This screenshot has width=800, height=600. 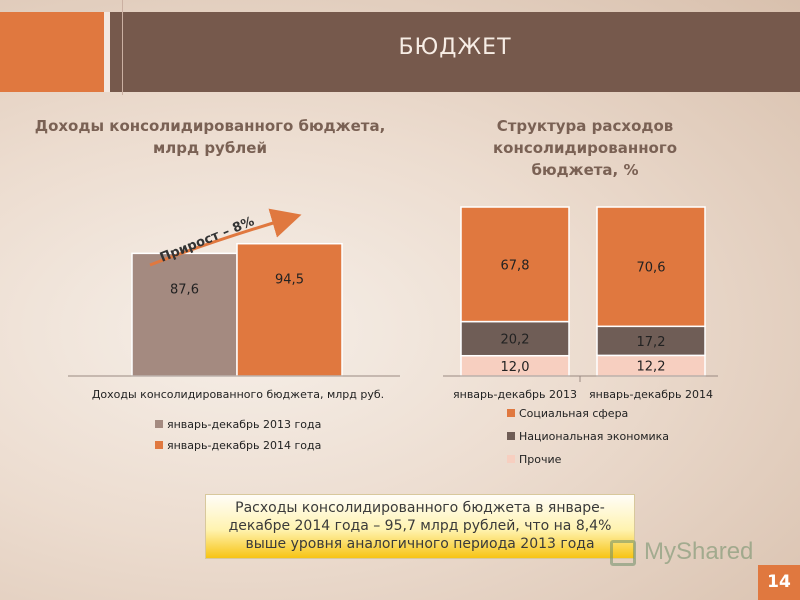 I want to click on legend-label: январь-декабрь 2014 года, so click(x=244, y=445).